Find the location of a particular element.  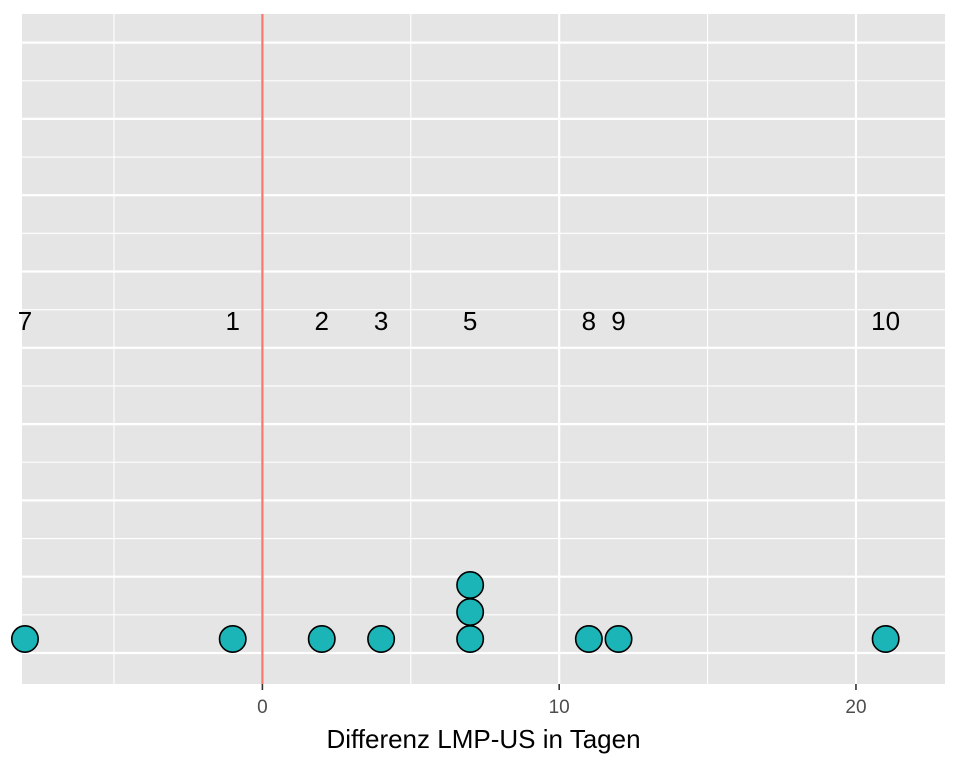

point-labels: 7 1 2 3 5 8 9 10 is located at coordinates (459, 321).